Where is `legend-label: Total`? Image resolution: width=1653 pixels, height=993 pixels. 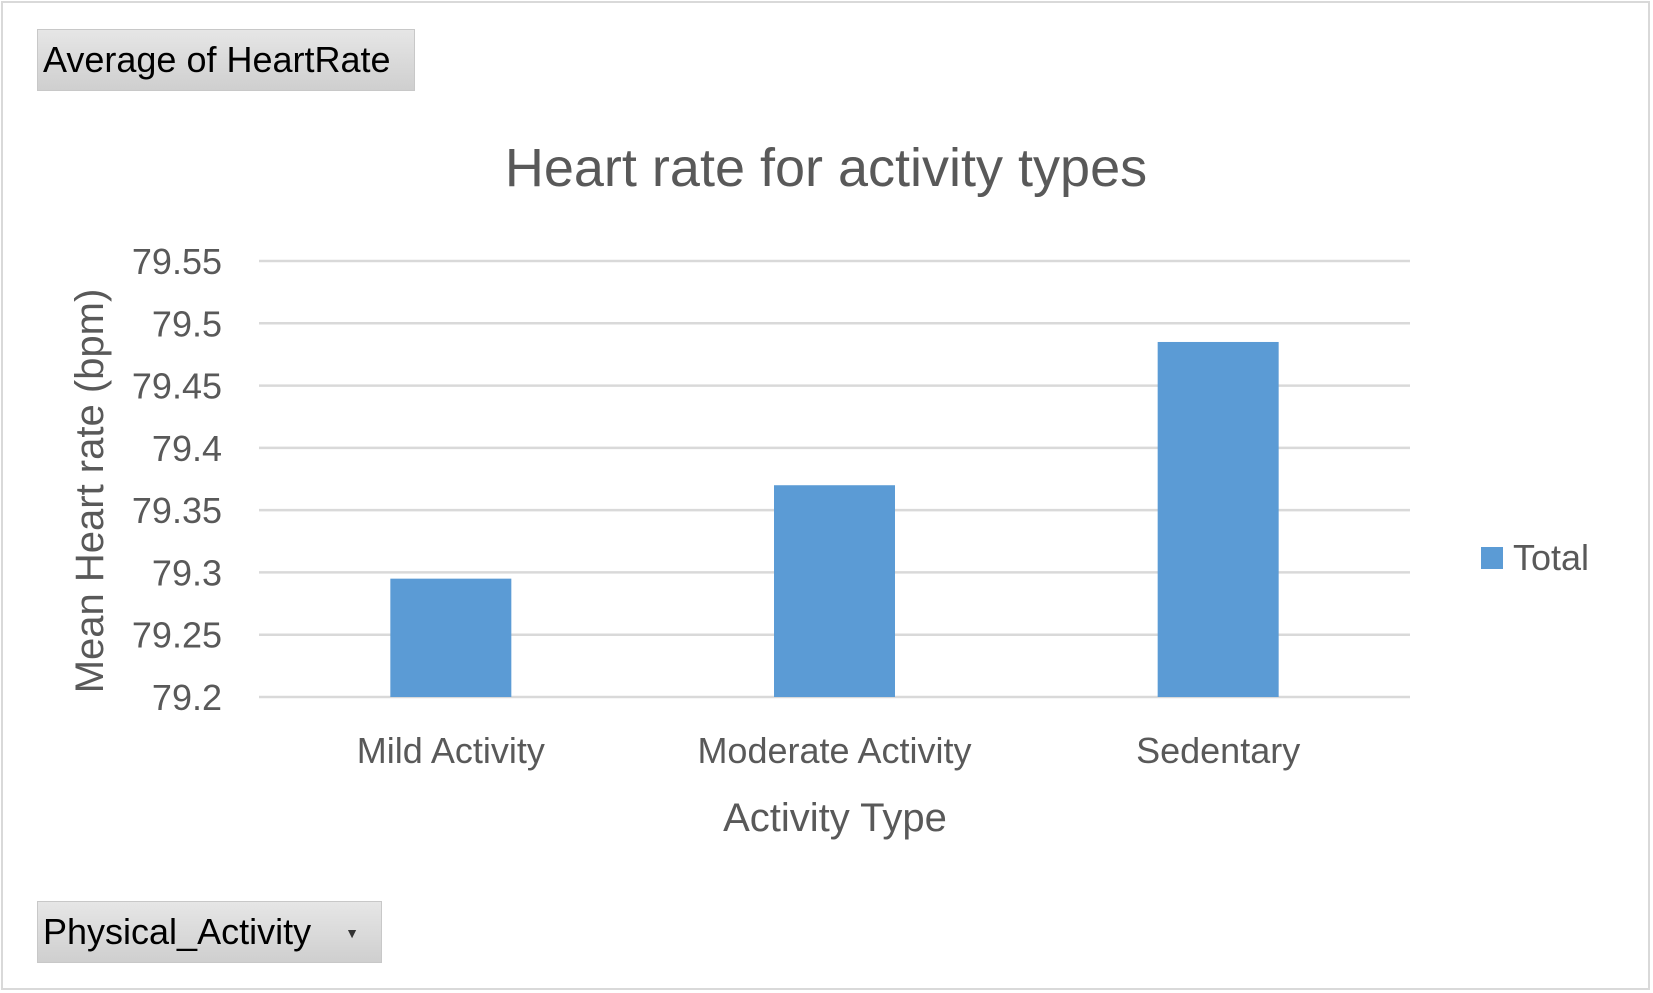
legend-label: Total is located at coordinates (1551, 557).